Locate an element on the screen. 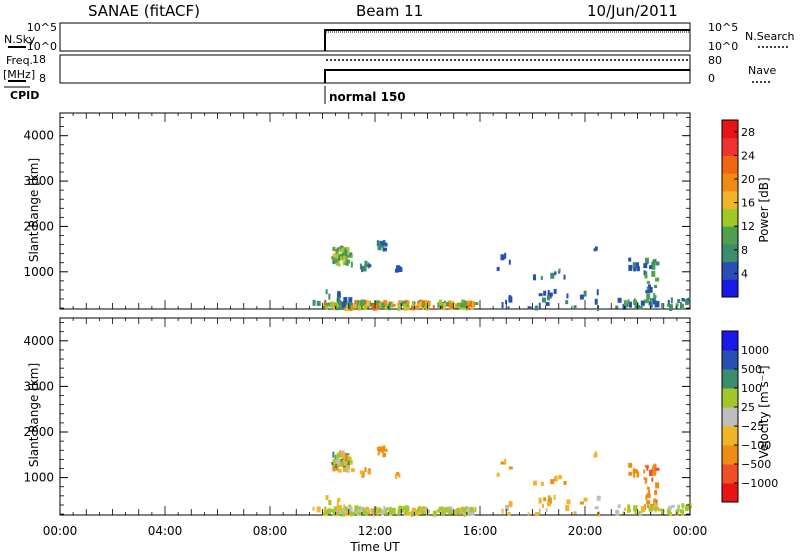 The image size is (800, 554). power-colorbar-tick: 24 is located at coordinates (748, 155).